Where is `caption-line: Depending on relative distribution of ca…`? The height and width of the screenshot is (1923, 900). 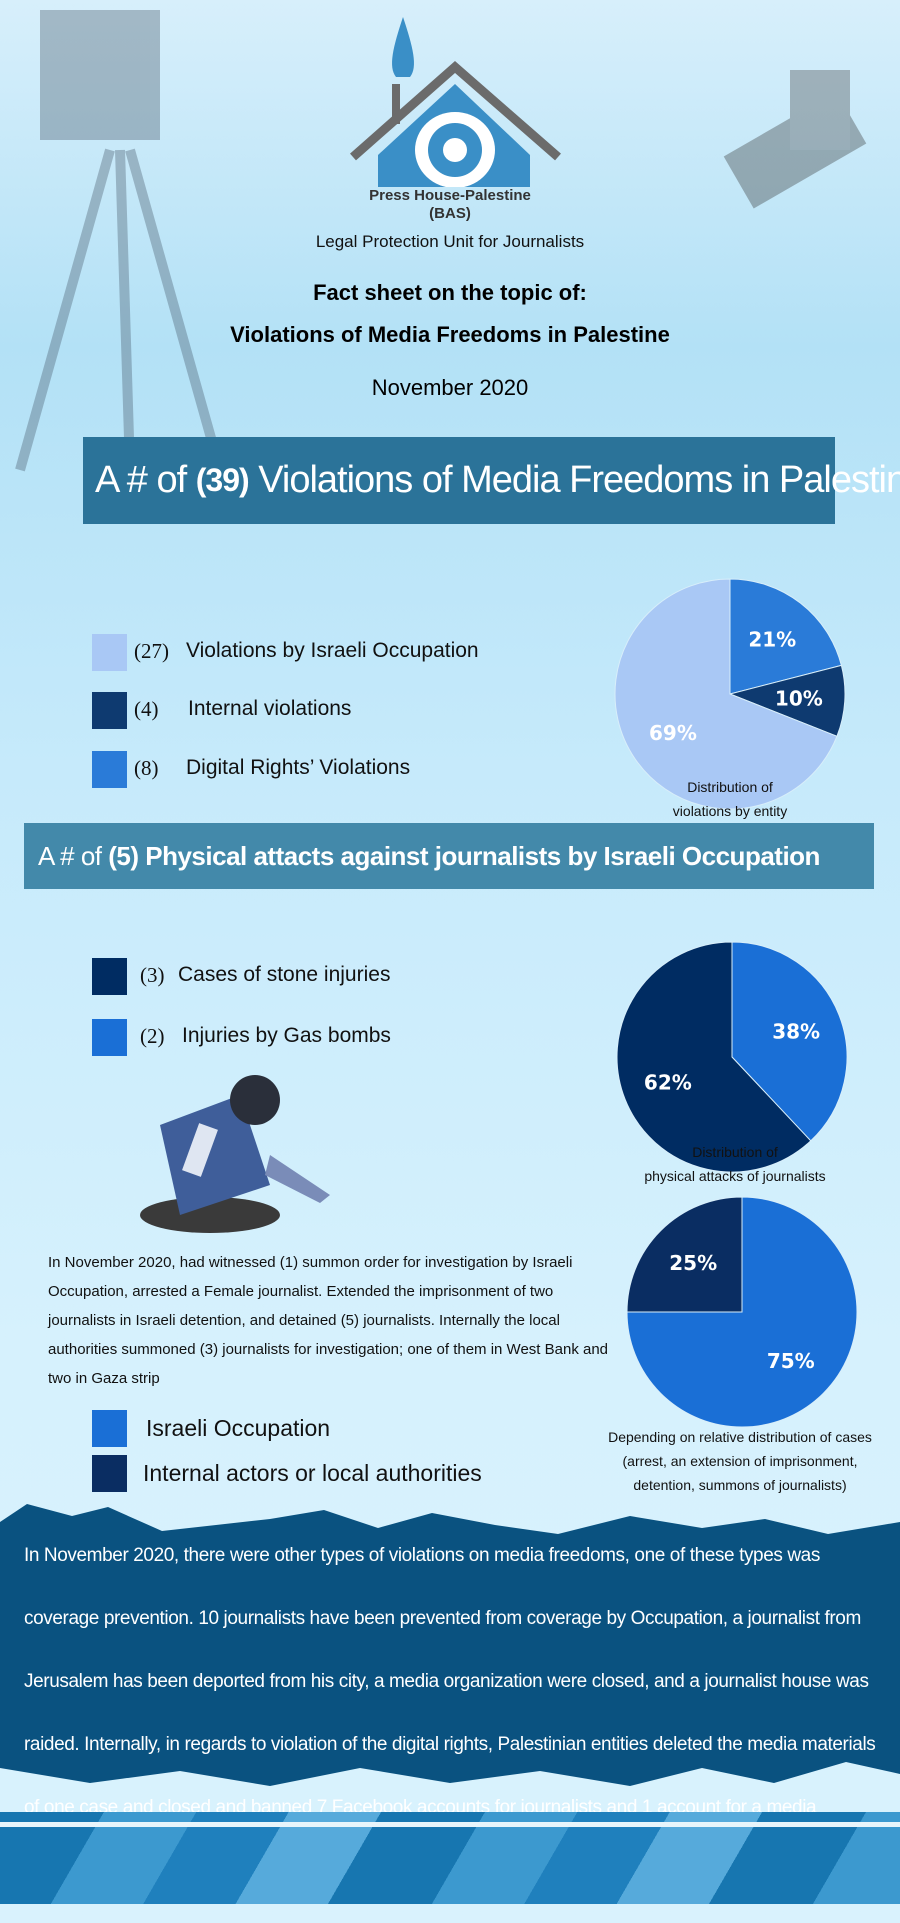 caption-line: Depending on relative distribution of ca… is located at coordinates (740, 1437).